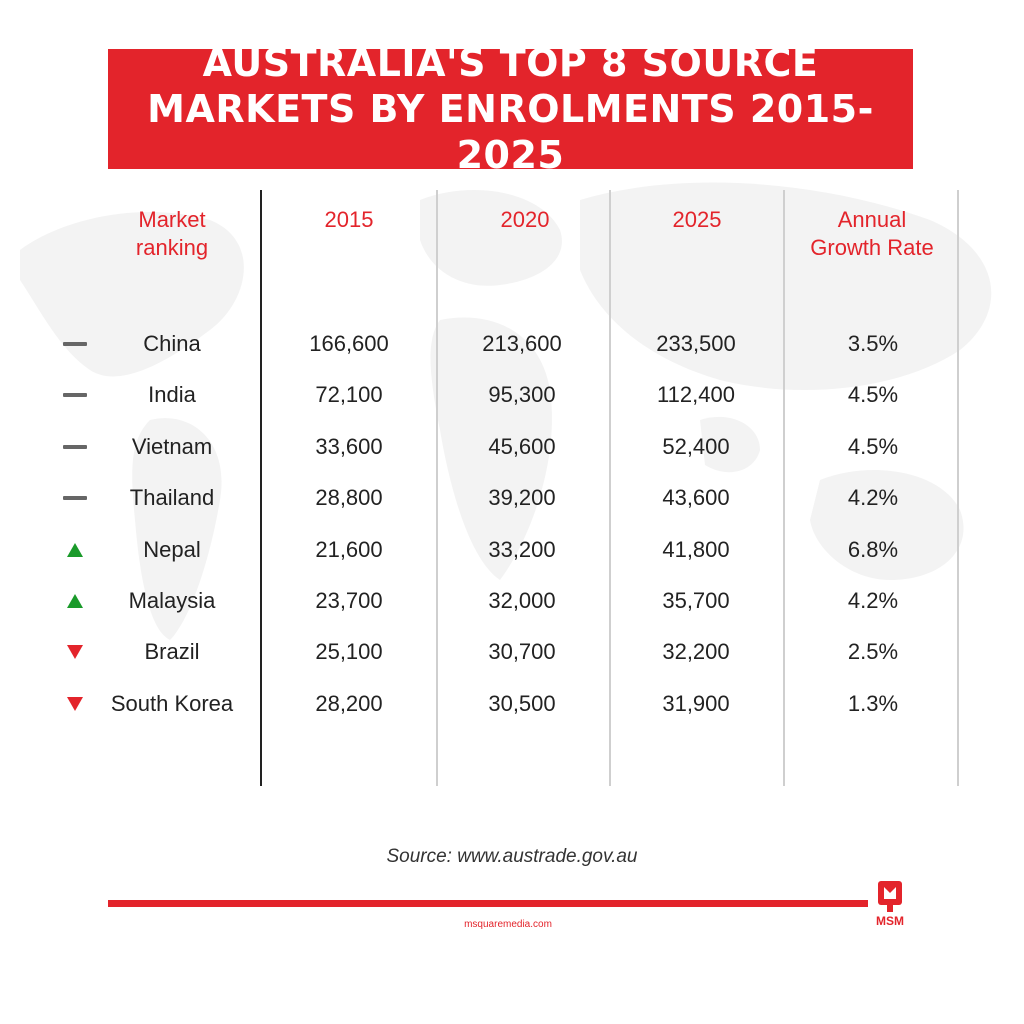  What do you see at coordinates (873, 652) in the screenshot?
I see `cell-growth: 2.5%` at bounding box center [873, 652].